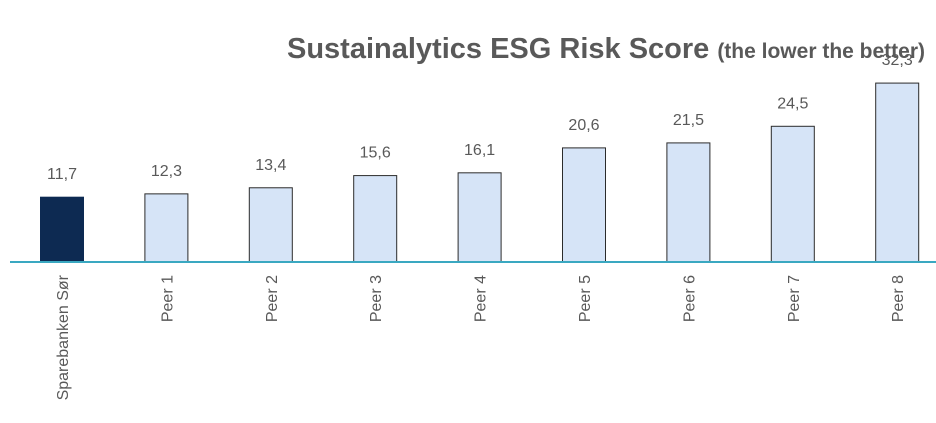  Describe the element at coordinates (270, 165) in the screenshot. I see `value-label: 13,4` at that location.